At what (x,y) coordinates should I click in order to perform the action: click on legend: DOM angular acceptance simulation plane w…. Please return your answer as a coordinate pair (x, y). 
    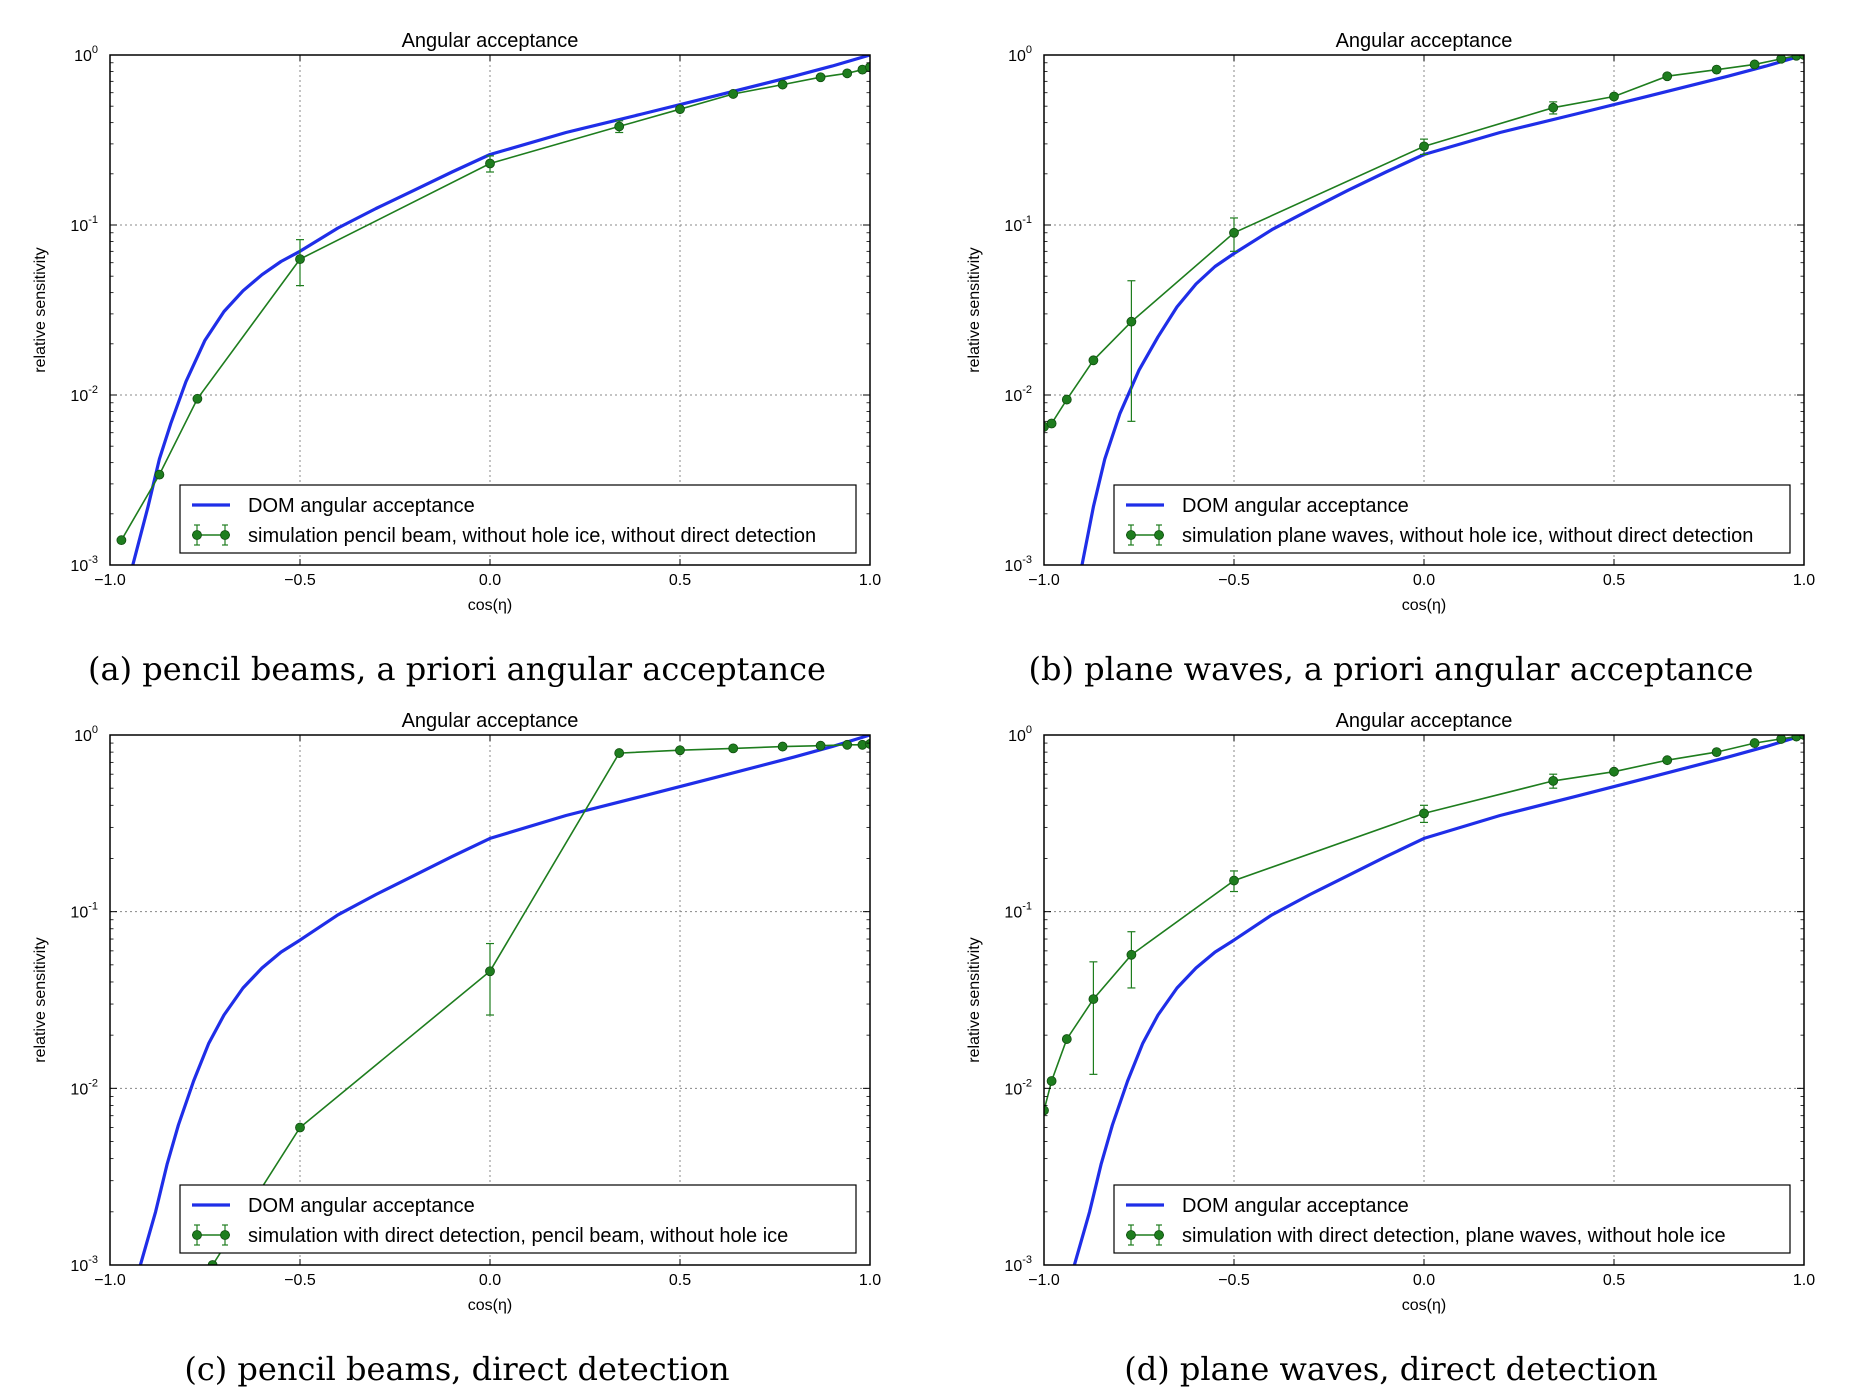
    Looking at the image, I should click on (1452, 519).